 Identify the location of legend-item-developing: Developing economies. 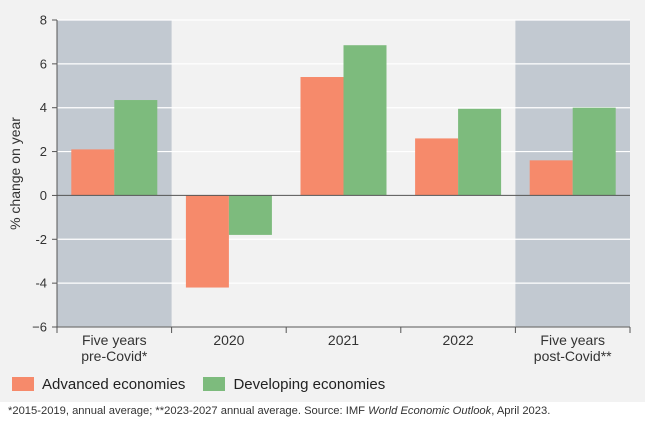
(294, 384).